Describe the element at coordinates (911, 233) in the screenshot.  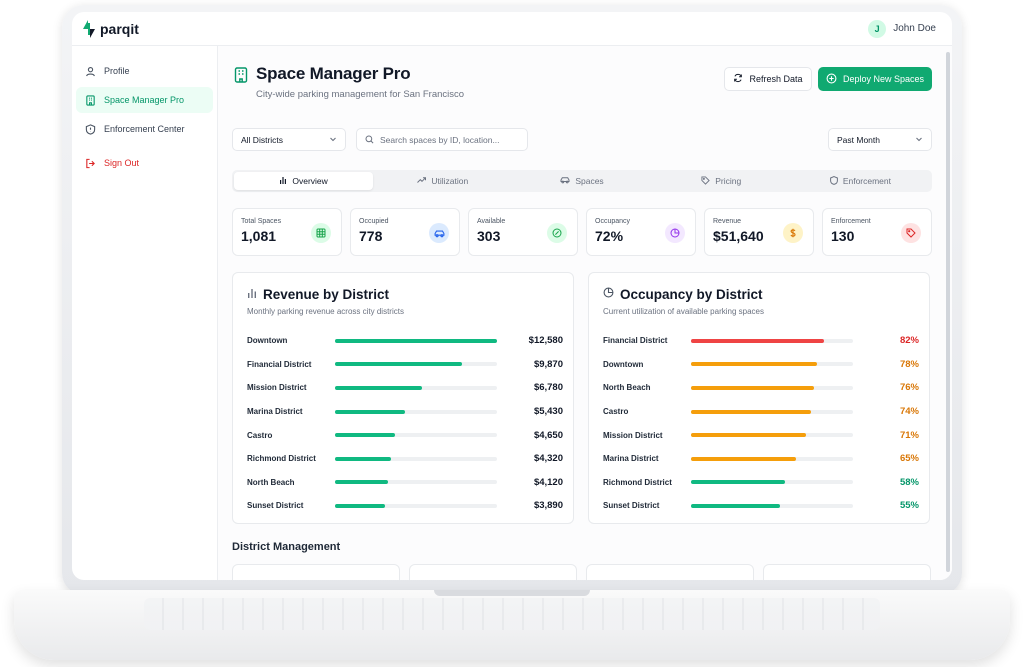
I see `tag-icon` at that location.